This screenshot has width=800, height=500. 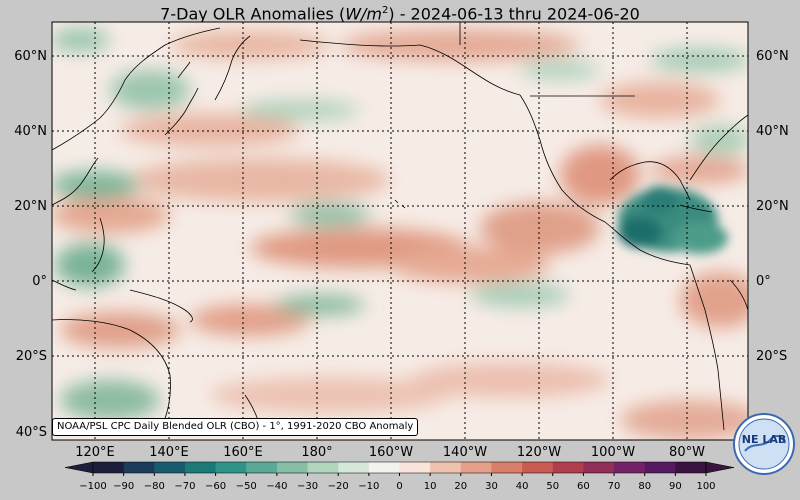 I want to click on lon-label: 100°W, so click(x=613, y=452).